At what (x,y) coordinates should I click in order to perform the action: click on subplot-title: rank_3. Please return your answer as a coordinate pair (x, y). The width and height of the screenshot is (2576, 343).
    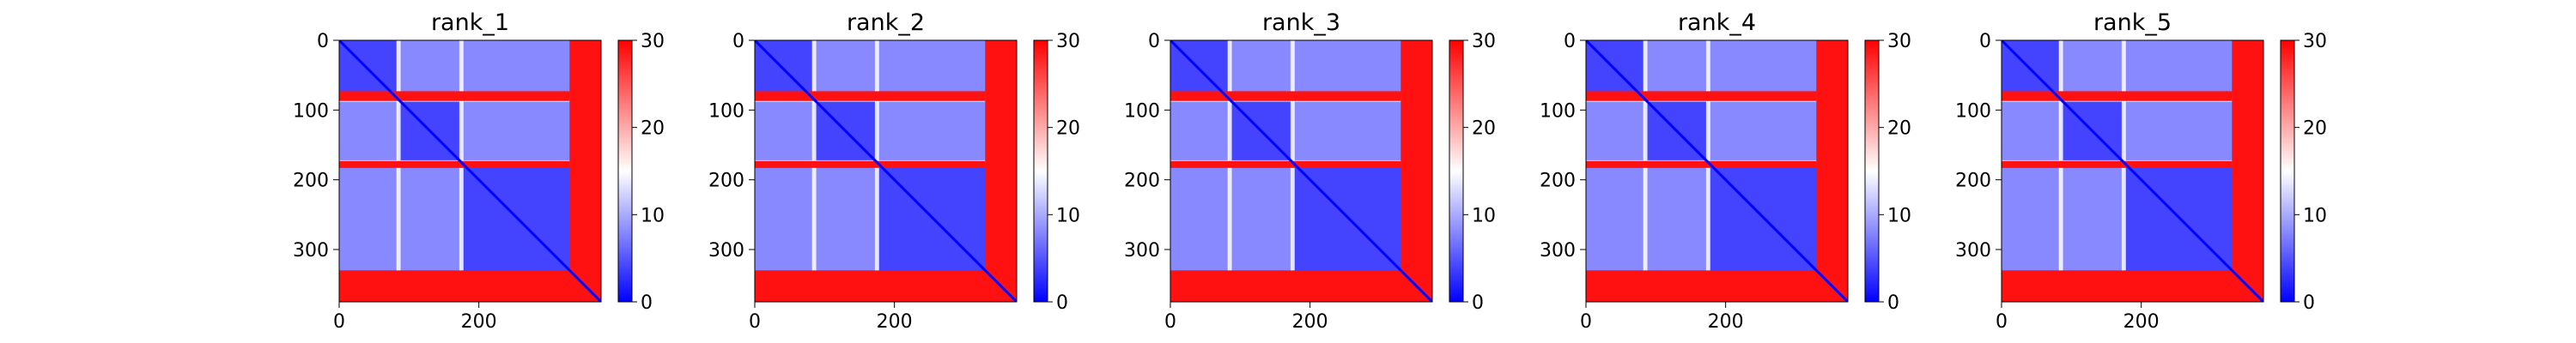
    Looking at the image, I should click on (1301, 23).